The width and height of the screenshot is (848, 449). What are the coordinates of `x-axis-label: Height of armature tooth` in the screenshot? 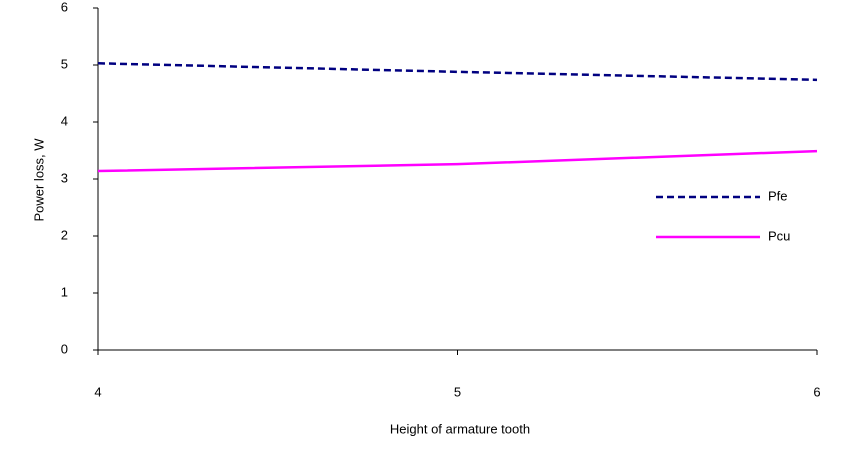 It's located at (460, 428).